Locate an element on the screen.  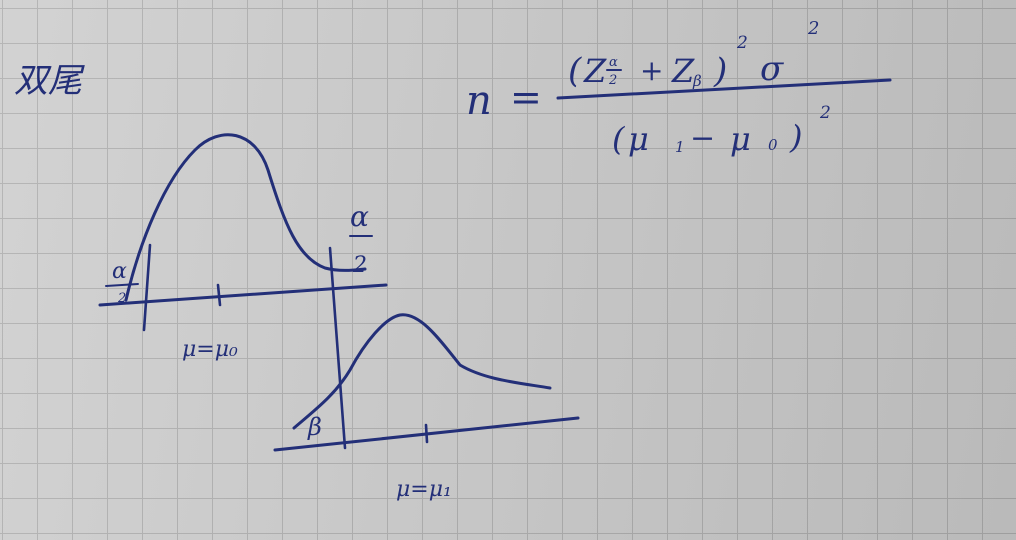
z-alpha-sub-top: α is located at coordinates (613, 62).